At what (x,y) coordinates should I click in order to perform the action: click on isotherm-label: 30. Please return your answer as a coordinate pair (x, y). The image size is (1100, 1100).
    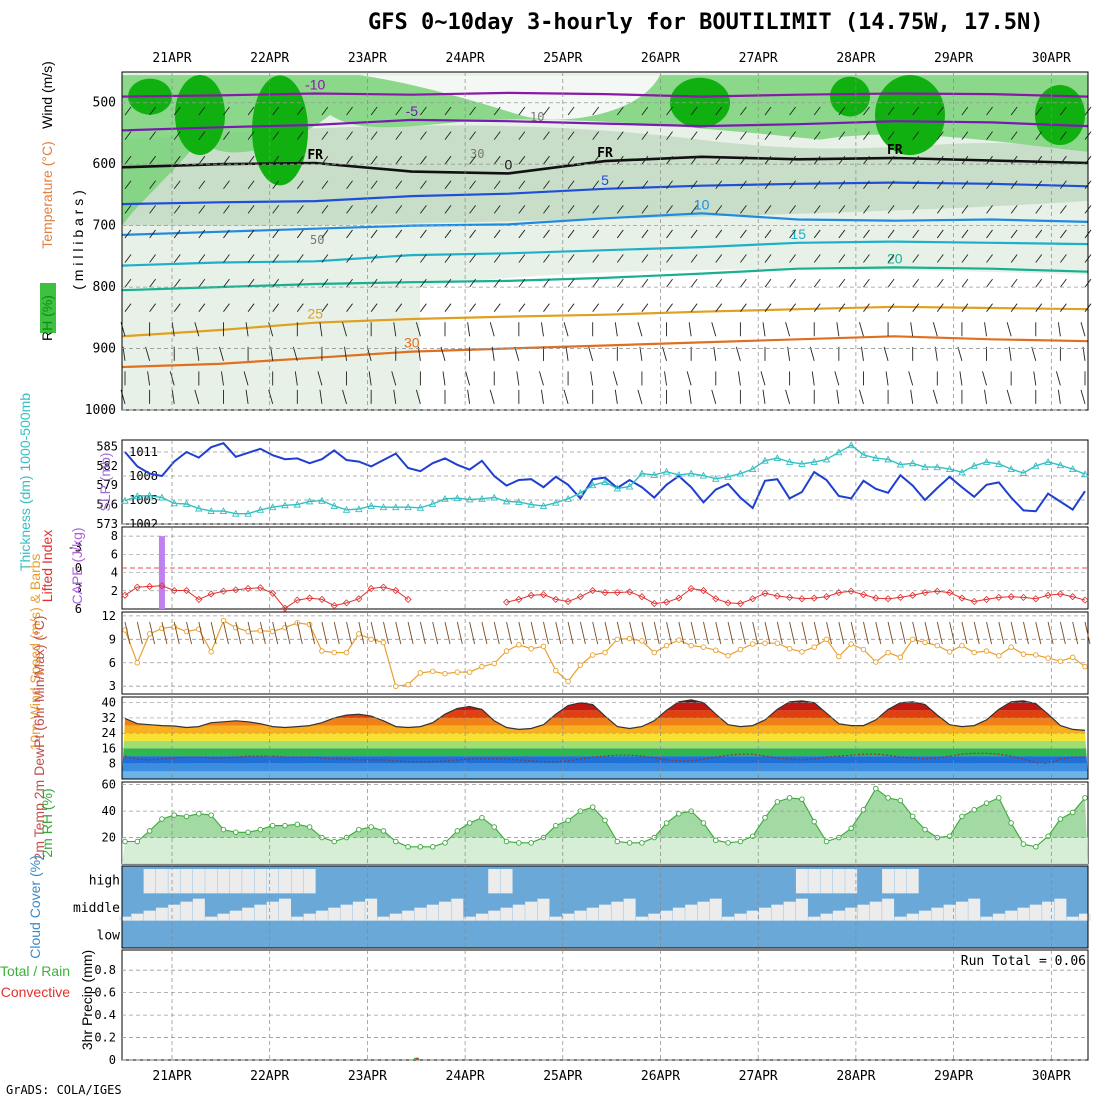
    Looking at the image, I should click on (412, 343).